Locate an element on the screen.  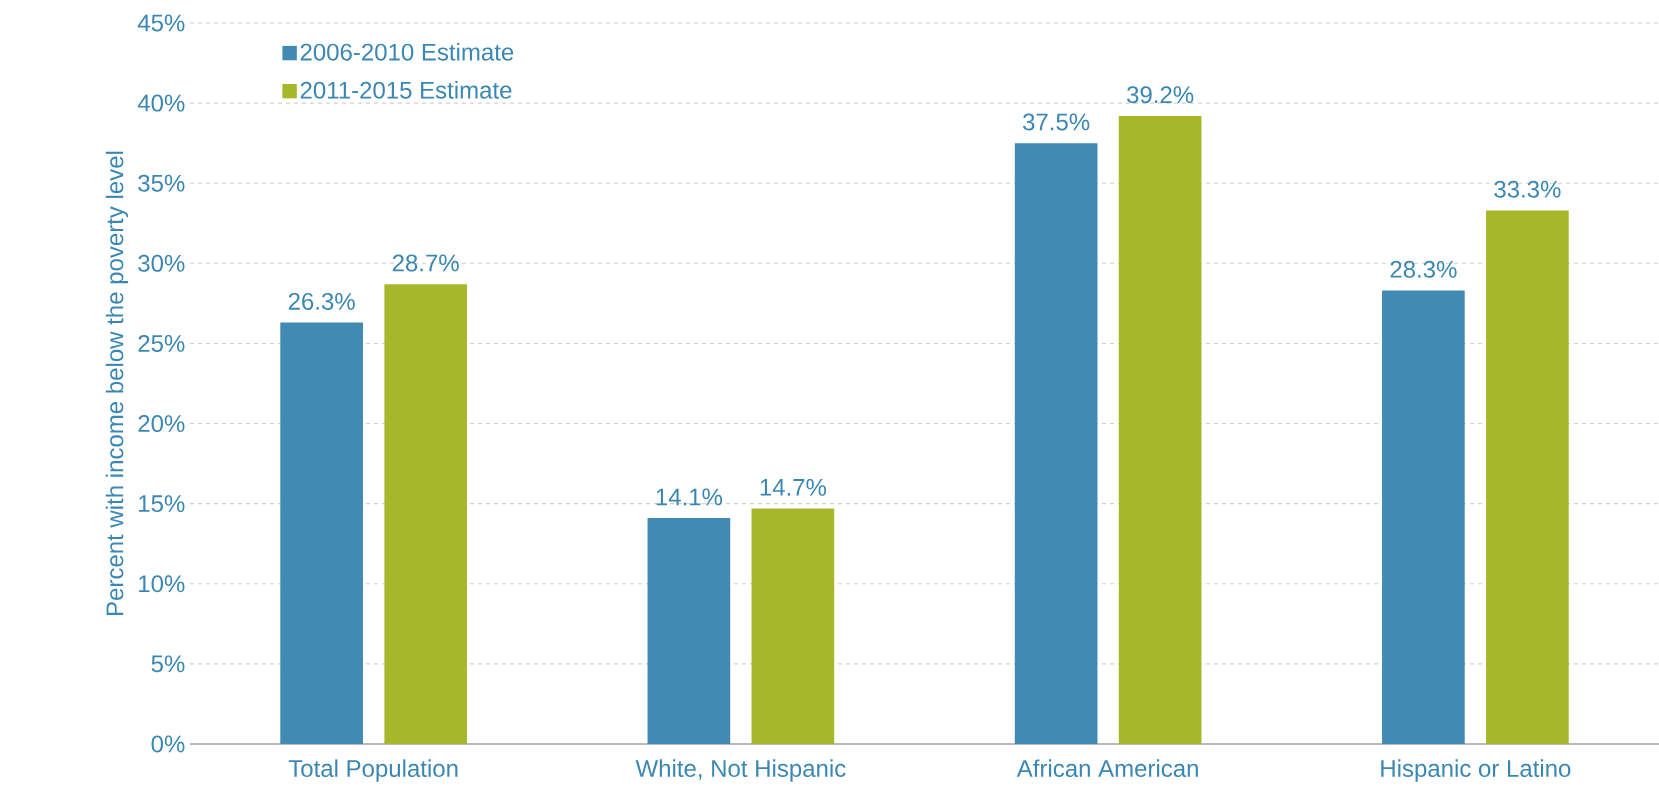
data-label: 39.2% is located at coordinates (1160, 95).